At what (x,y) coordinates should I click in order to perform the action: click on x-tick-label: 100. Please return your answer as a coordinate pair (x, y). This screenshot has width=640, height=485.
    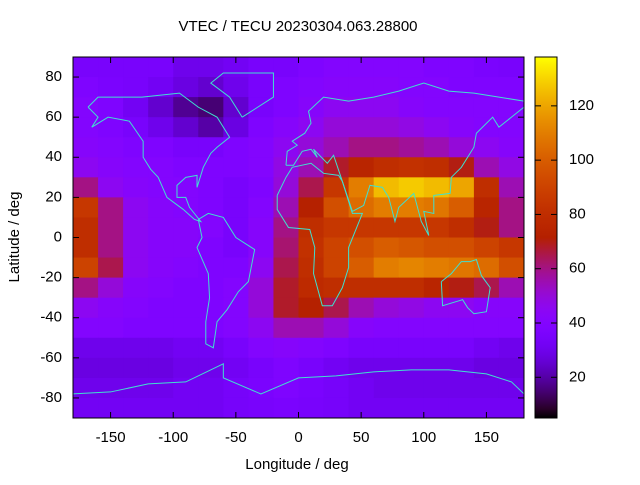
    Looking at the image, I should click on (423, 437).